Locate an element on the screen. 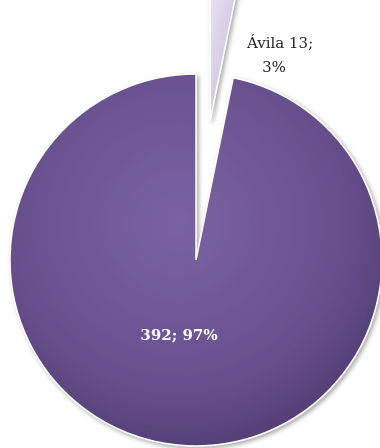 Image resolution: width=380 pixels, height=448 pixels. slice-label-main: 392; 97% is located at coordinates (178, 335).